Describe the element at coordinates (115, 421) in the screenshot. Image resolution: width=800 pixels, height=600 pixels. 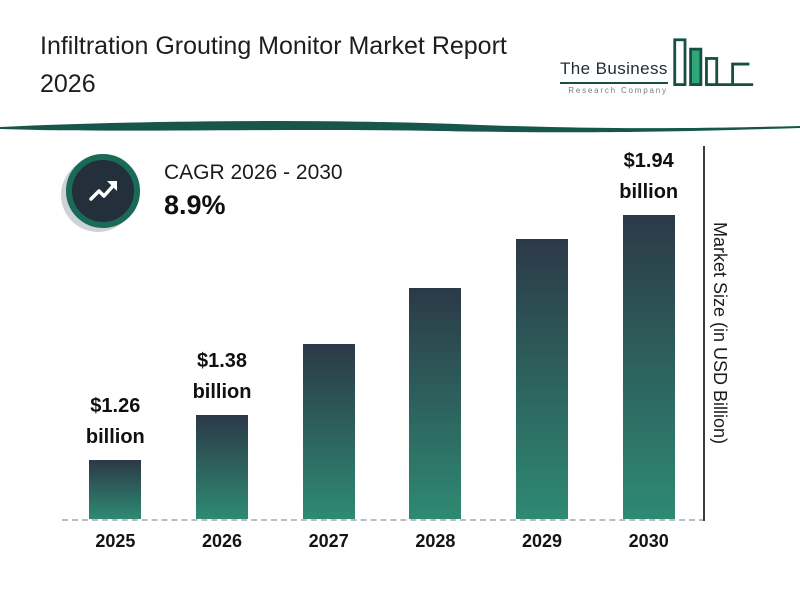
I see `bar-value-label-2025: $1.26 billion` at that location.